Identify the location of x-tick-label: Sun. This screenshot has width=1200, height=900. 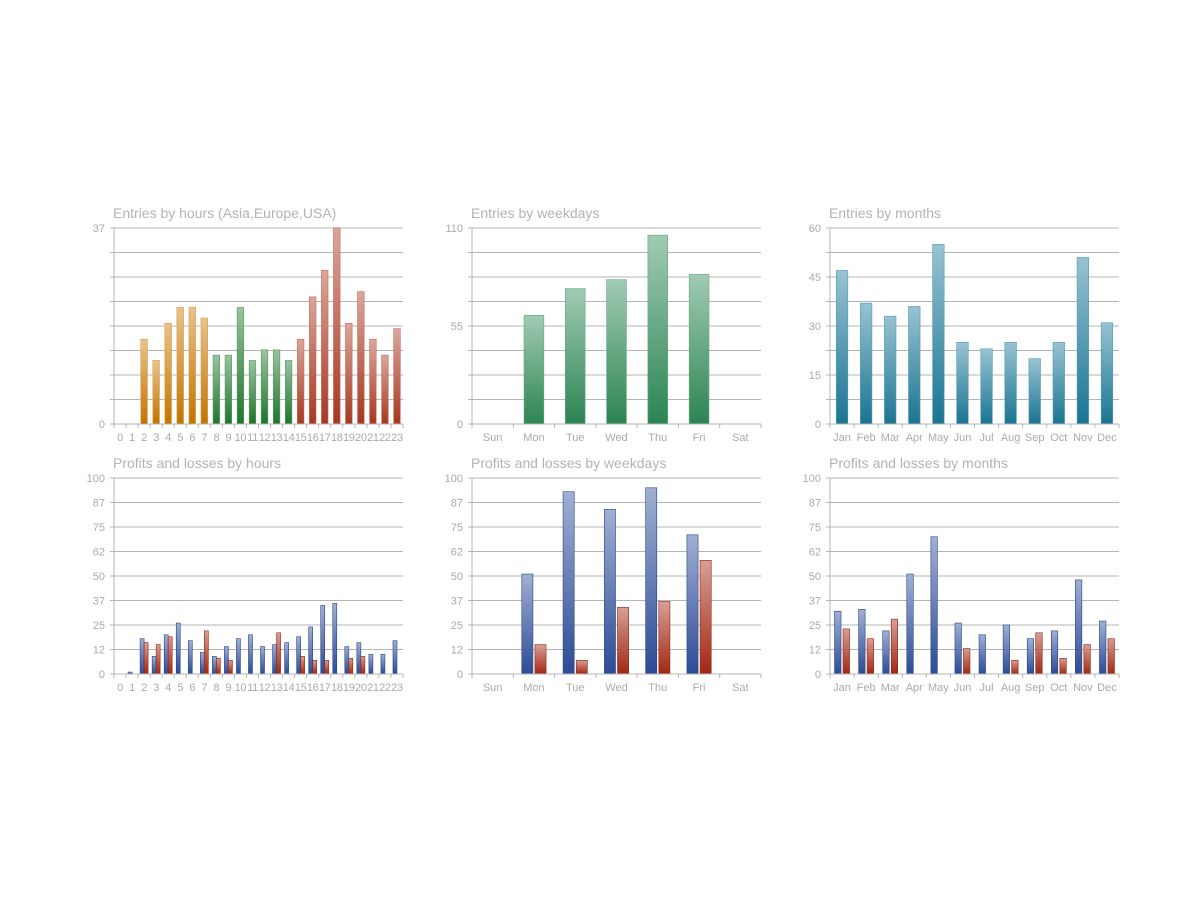
(493, 438).